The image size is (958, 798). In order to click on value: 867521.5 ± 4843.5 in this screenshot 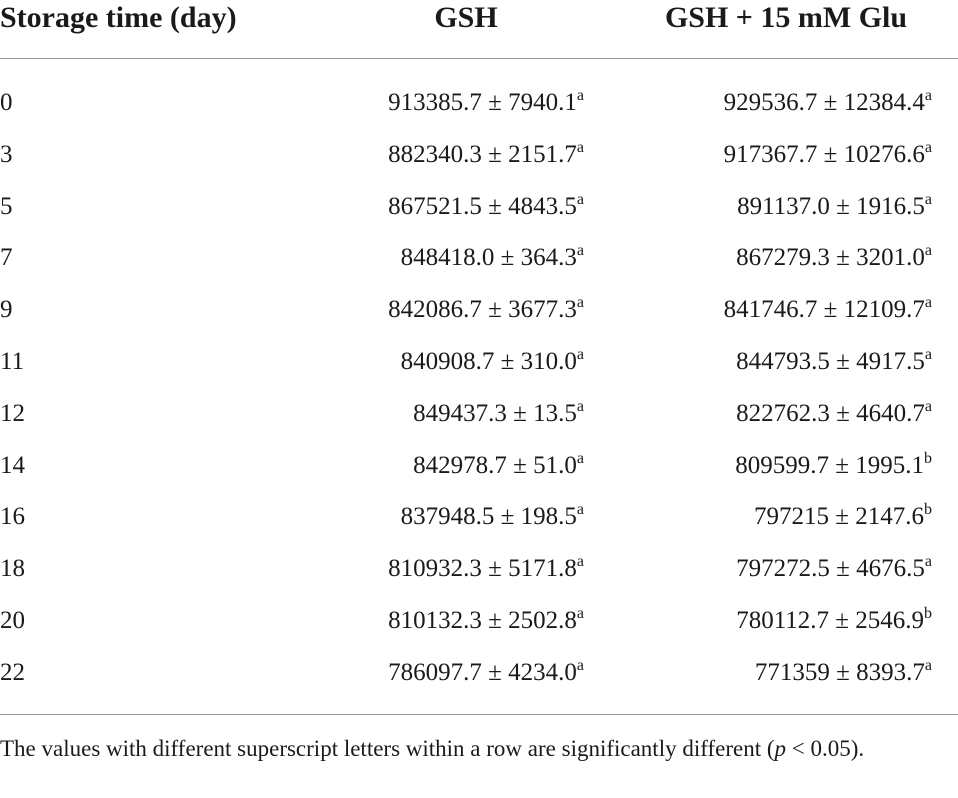, I will do `click(482, 206)`.